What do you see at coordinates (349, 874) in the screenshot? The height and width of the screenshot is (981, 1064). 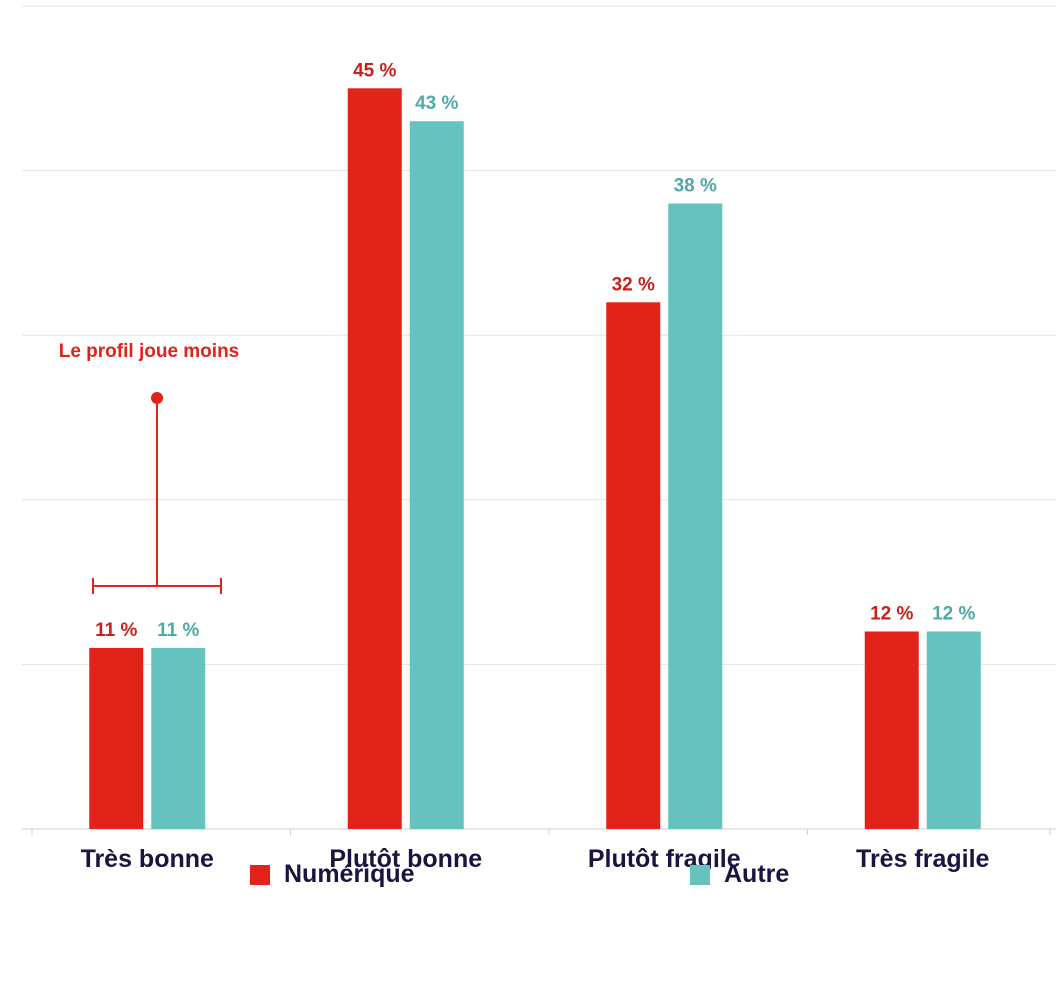 I see `legend-label-numerique: Numérique` at bounding box center [349, 874].